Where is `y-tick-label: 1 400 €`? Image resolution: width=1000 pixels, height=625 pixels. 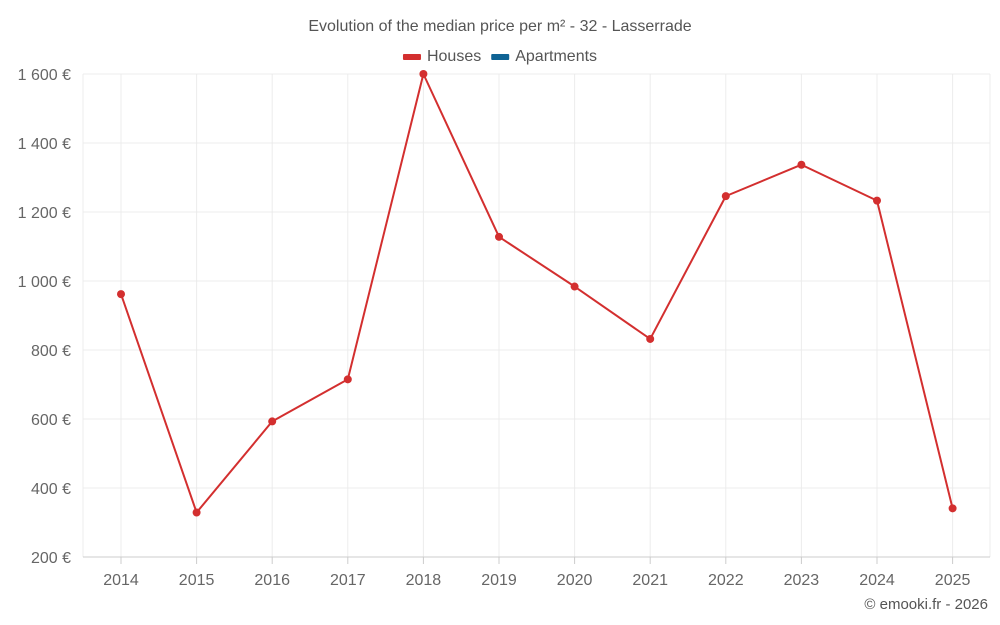
y-tick-label: 1 400 € is located at coordinates (44, 144).